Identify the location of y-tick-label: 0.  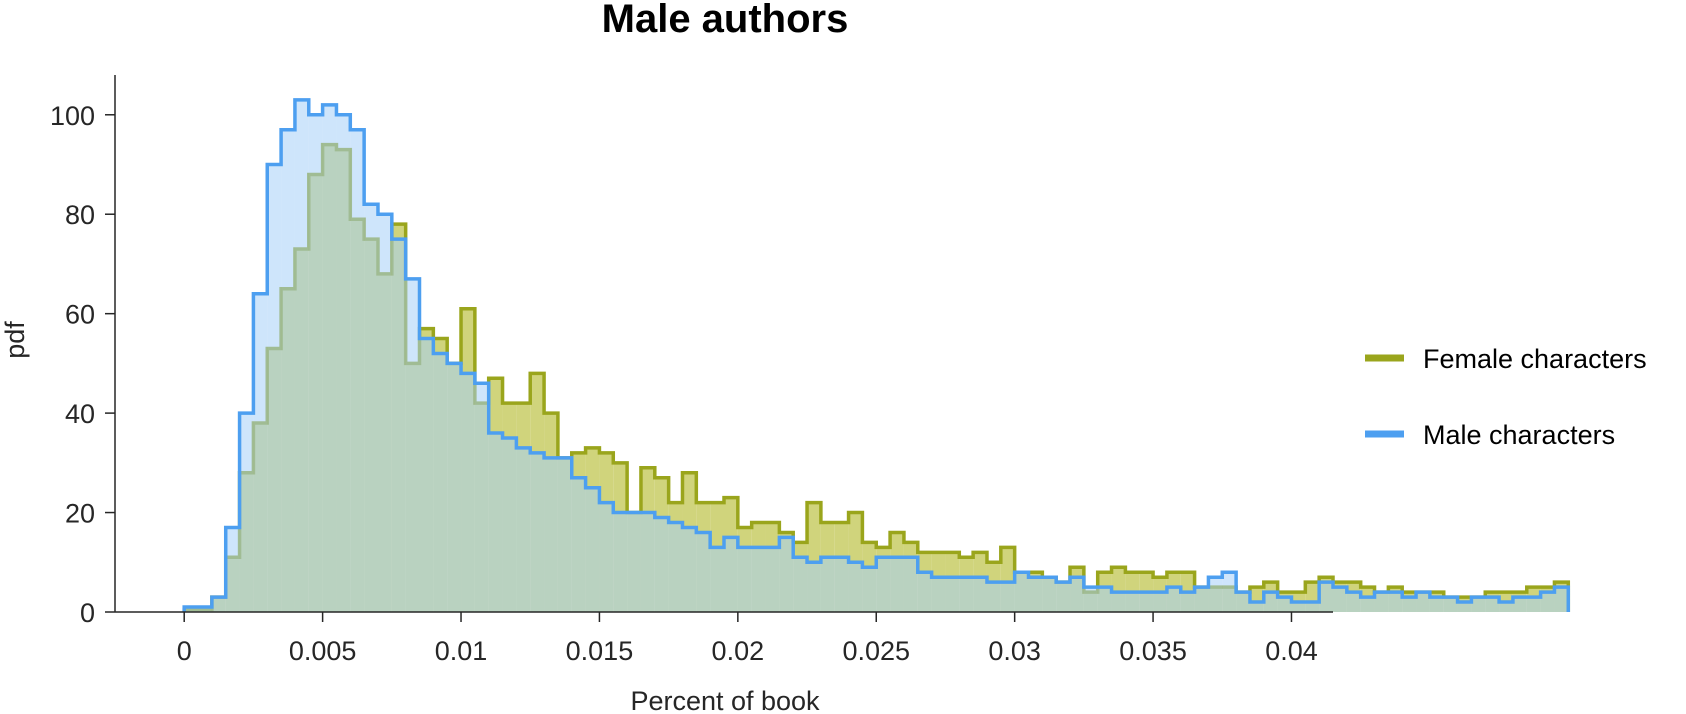
(87, 613).